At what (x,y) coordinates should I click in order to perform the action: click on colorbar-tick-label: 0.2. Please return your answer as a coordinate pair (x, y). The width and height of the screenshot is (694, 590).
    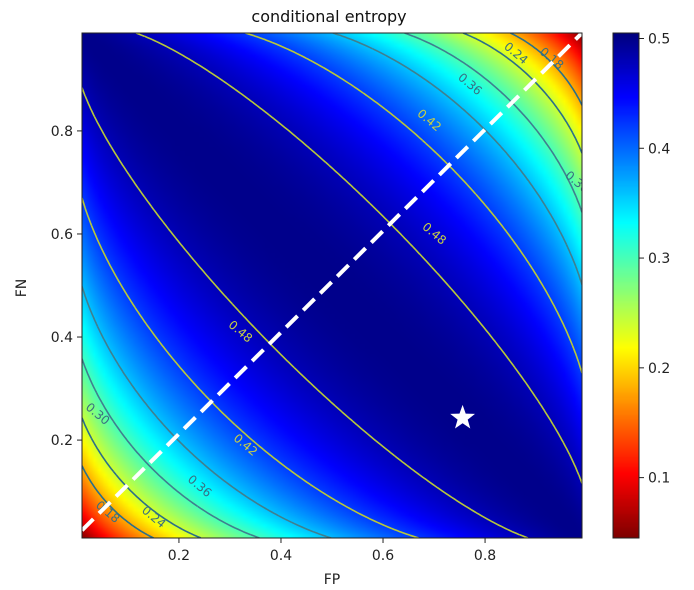
    Looking at the image, I should click on (659, 369).